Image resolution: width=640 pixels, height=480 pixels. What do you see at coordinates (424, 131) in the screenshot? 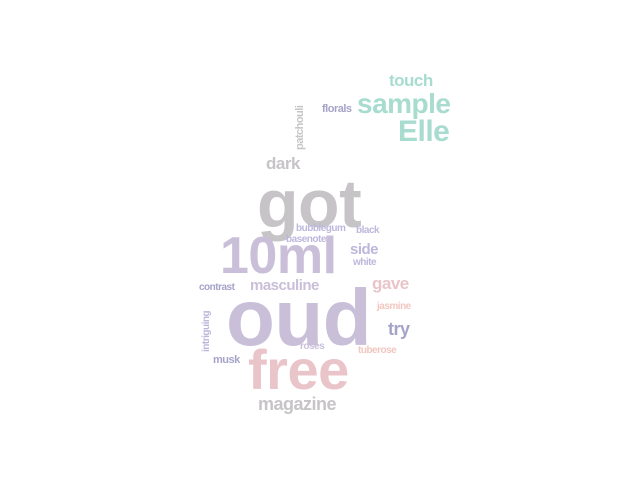
I see `word-elle: Elle` at bounding box center [424, 131].